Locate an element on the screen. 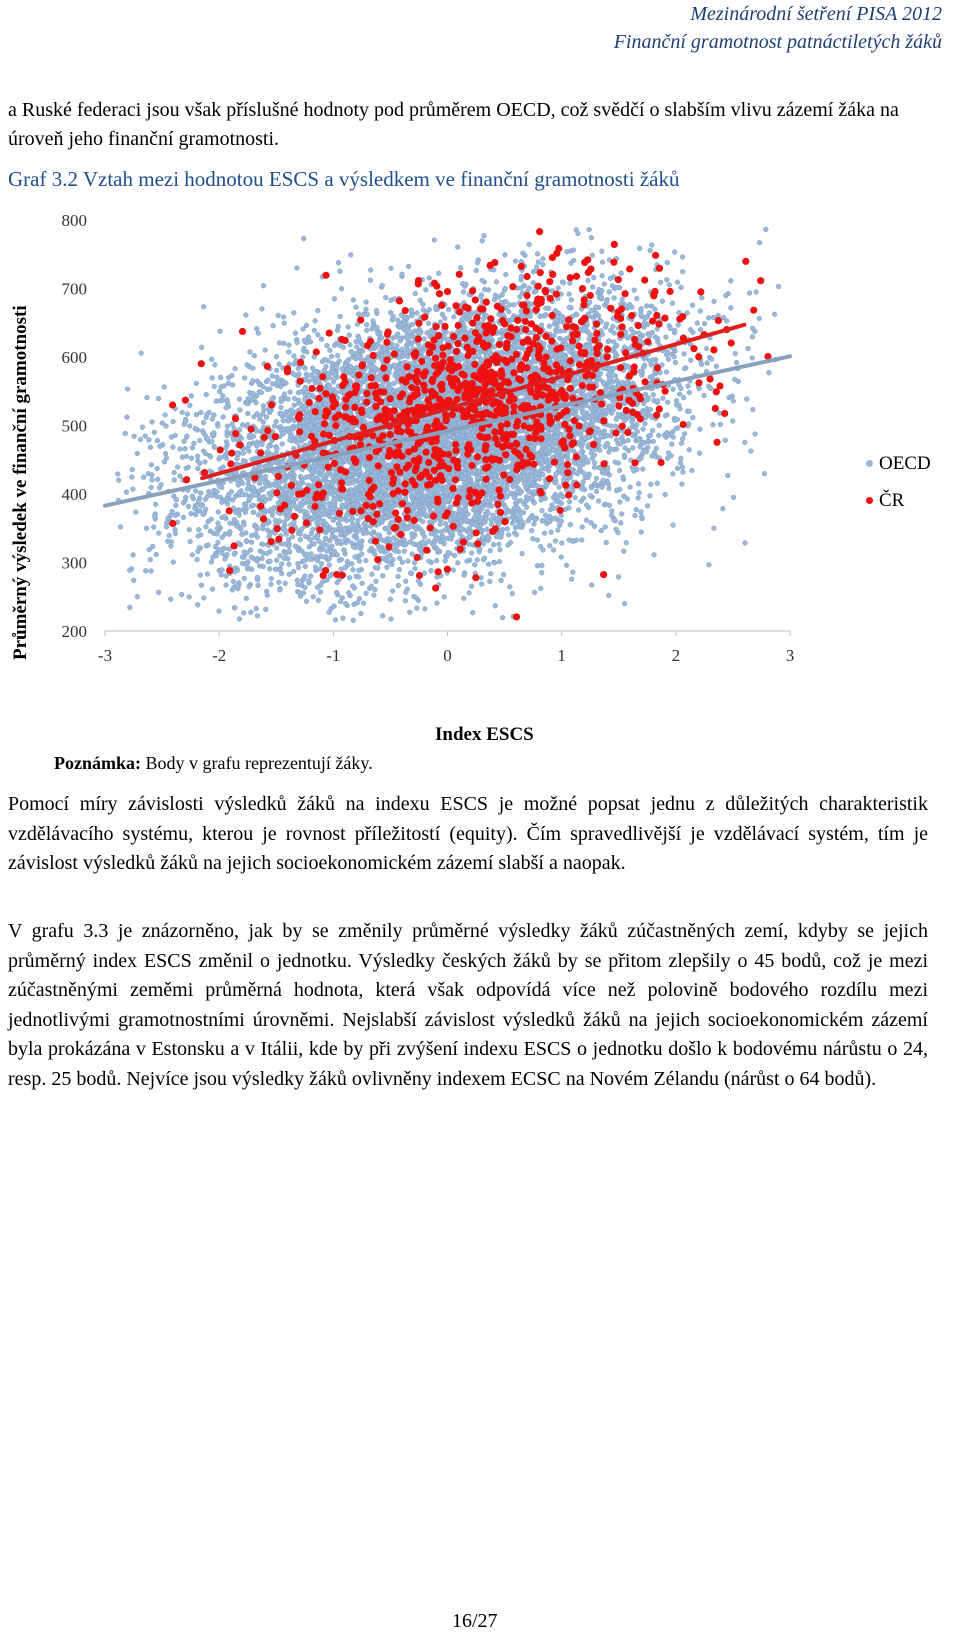 The image size is (960, 1637). x-tick-label: -3 is located at coordinates (105, 655).